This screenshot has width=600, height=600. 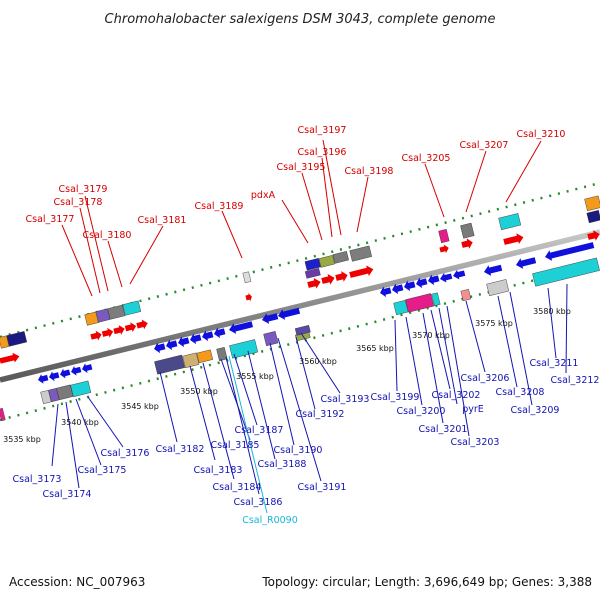 What do you see at coordinates (235, 445) in the screenshot?
I see `gene-label-bottom: Csal_3185` at bounding box center [235, 445].